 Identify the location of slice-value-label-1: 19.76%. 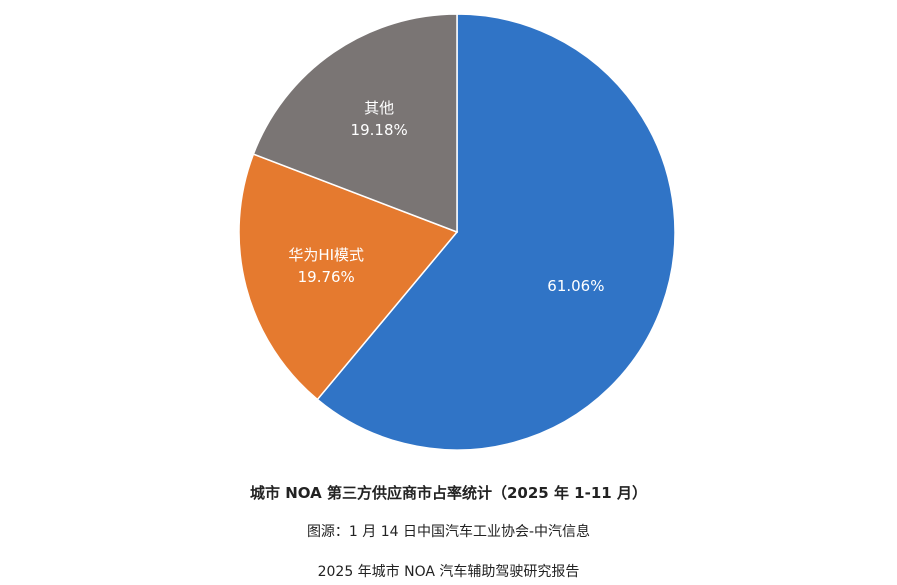
(326, 277).